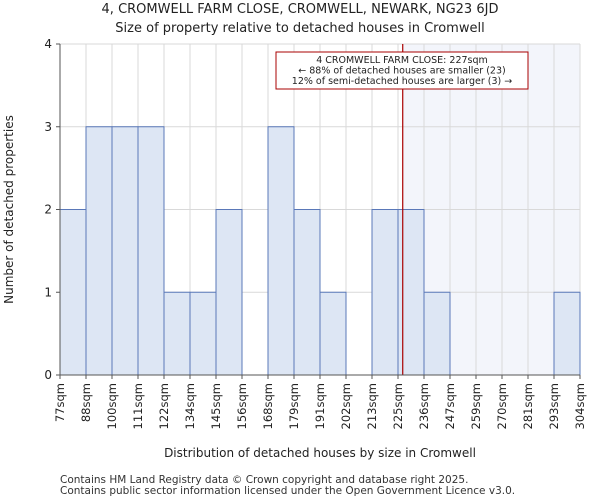  I want to click on y-tick-label: 4, so click(48, 44).